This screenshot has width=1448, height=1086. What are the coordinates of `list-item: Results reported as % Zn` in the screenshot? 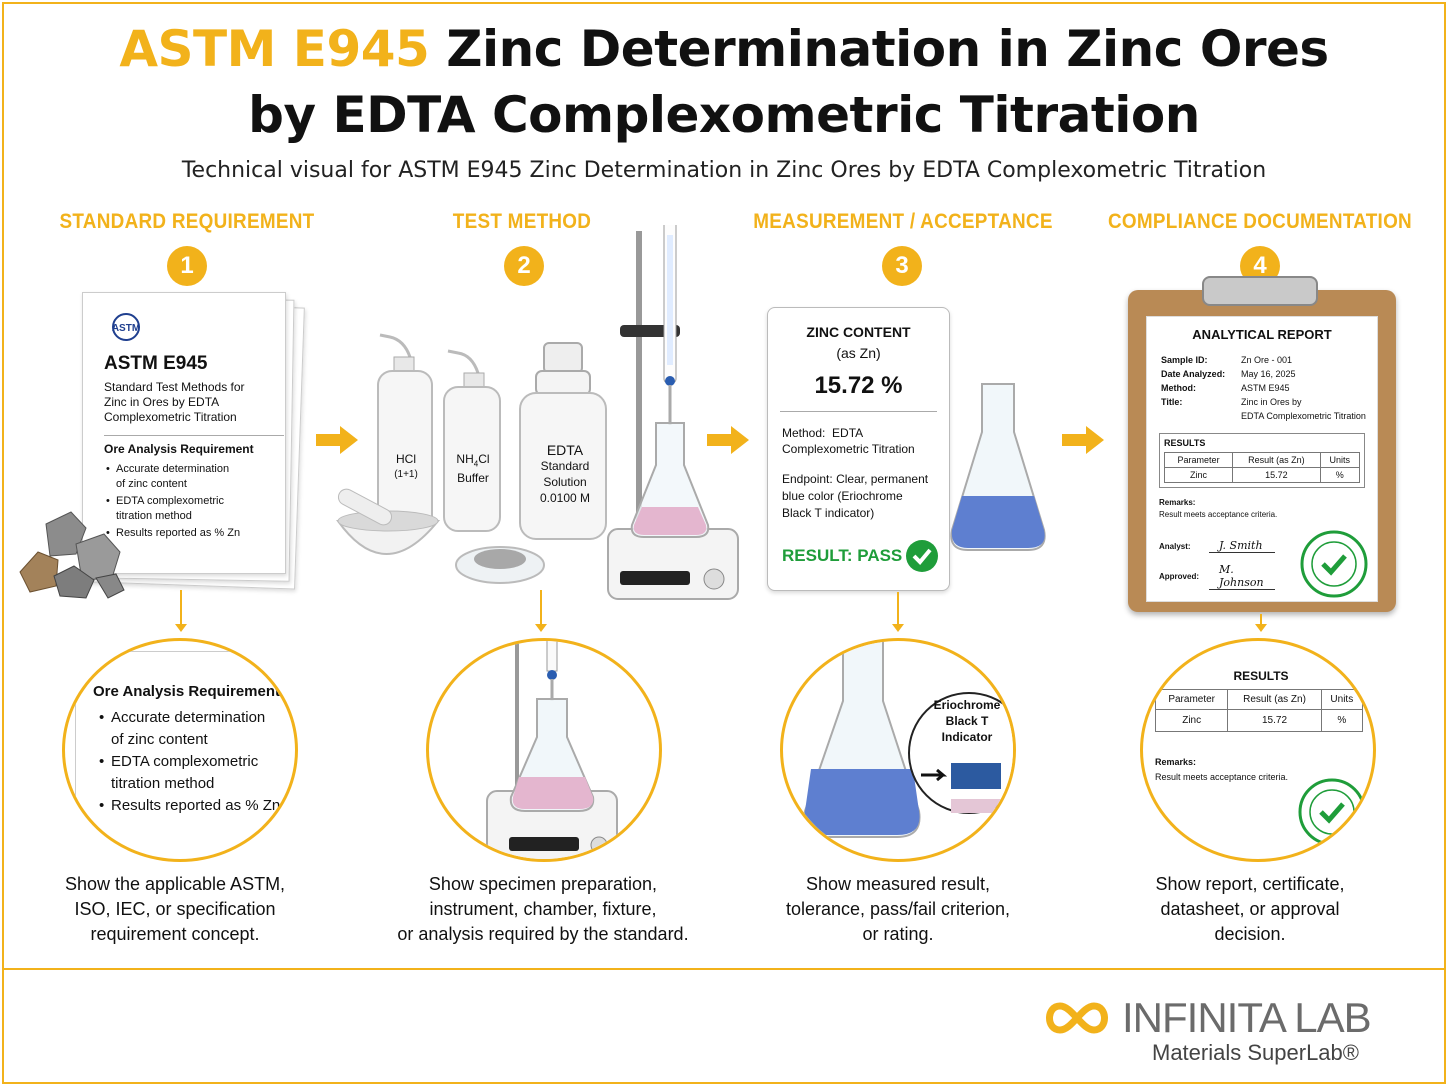 It's located at (194, 533).